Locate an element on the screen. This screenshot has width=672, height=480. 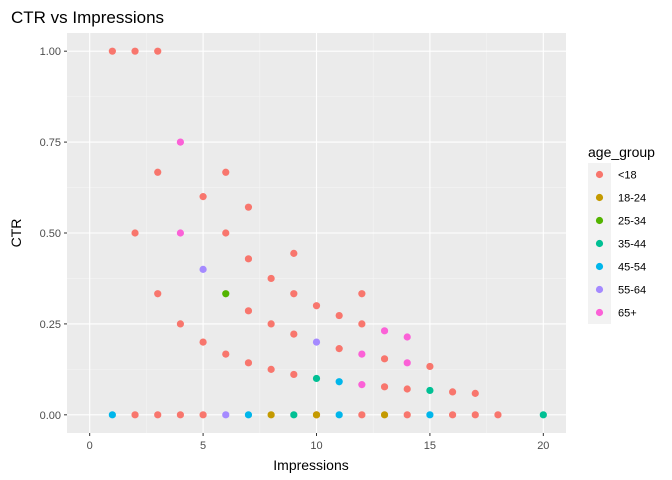
legend-label: 35-44 is located at coordinates (632, 245).